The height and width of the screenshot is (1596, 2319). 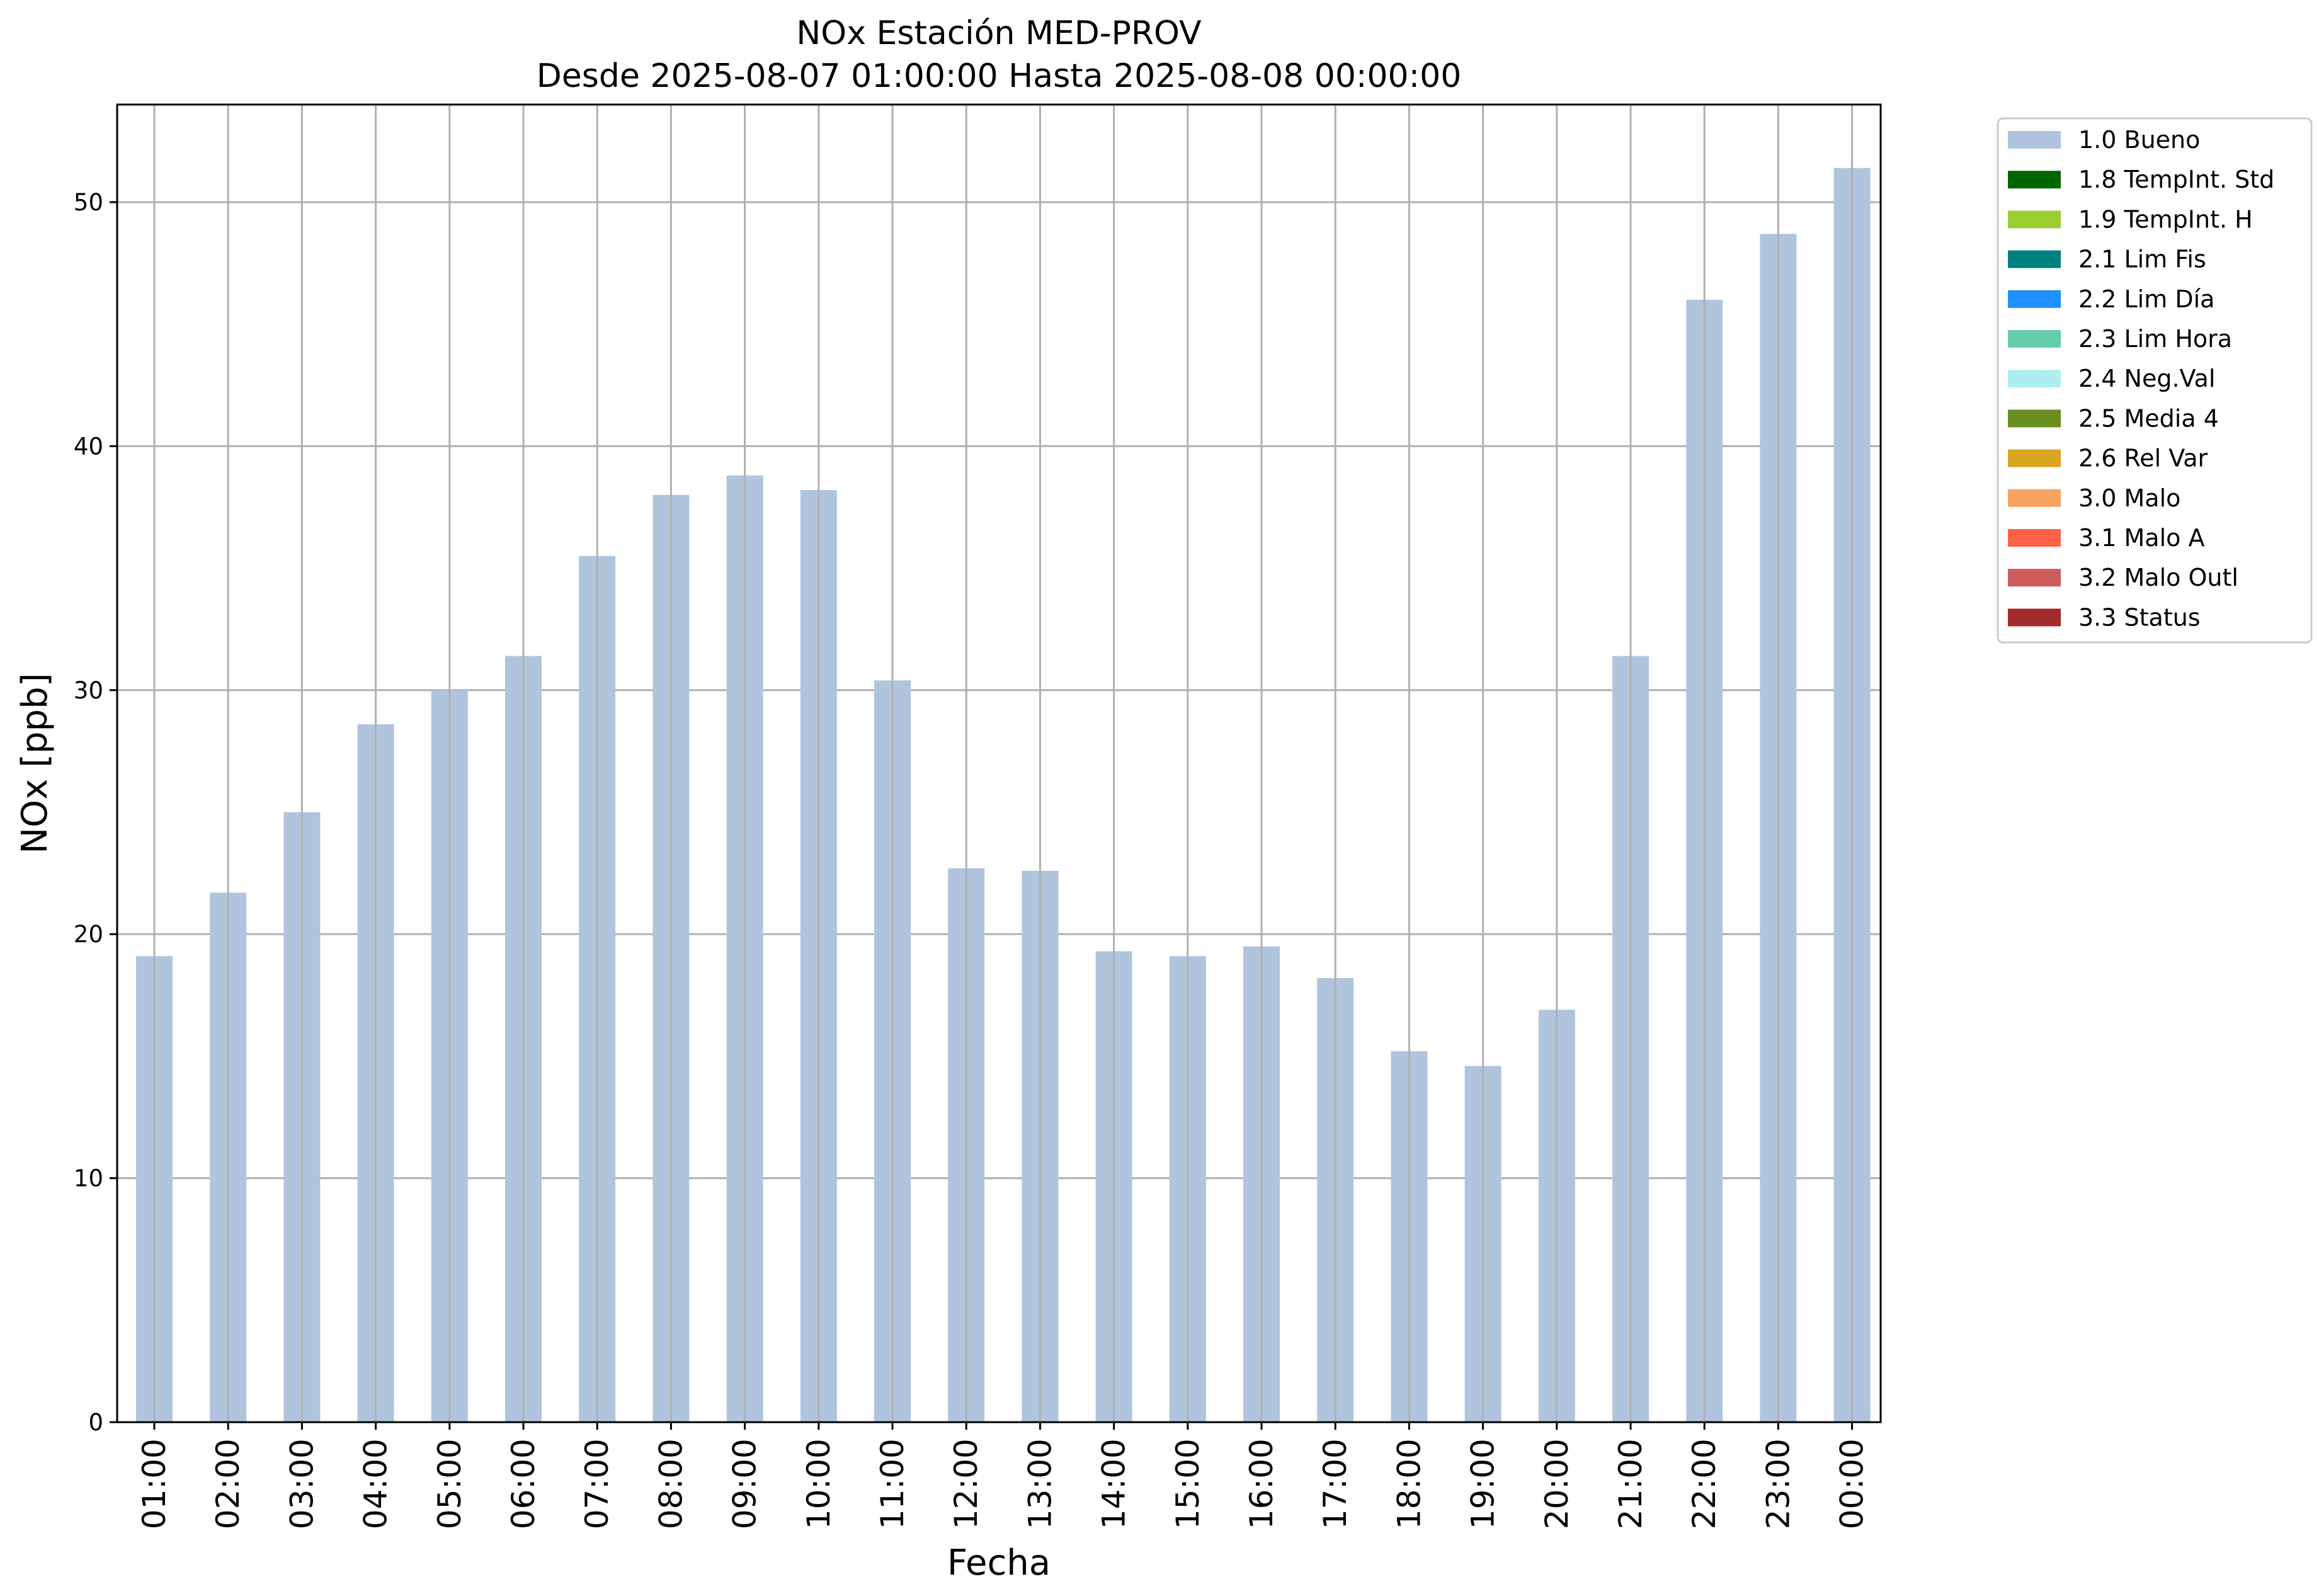 What do you see at coordinates (2143, 458) in the screenshot?
I see `legend-entry: 2.6 Rel Var` at bounding box center [2143, 458].